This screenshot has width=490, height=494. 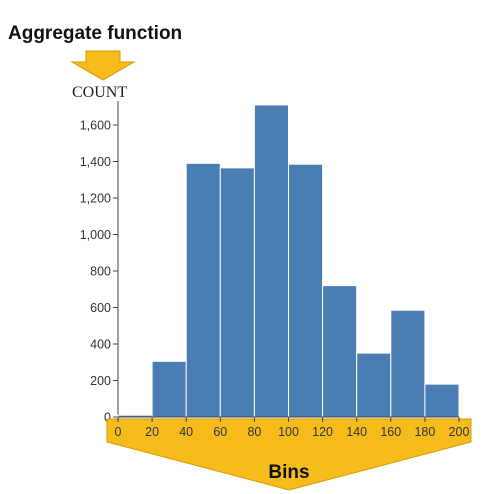 I want to click on y-tick-label: 800, so click(x=100, y=272).